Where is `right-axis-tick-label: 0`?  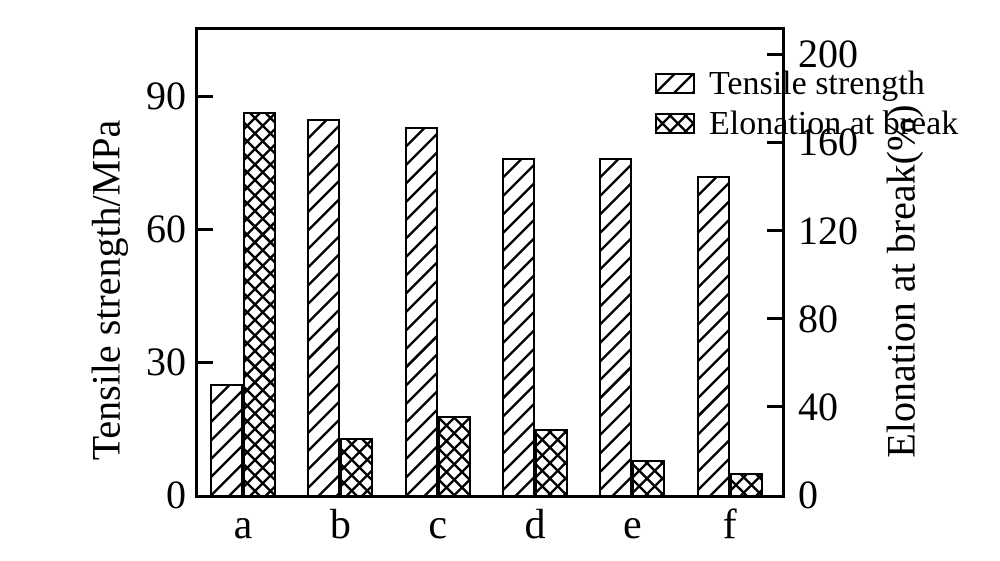 right-axis-tick-label: 0 is located at coordinates (808, 494).